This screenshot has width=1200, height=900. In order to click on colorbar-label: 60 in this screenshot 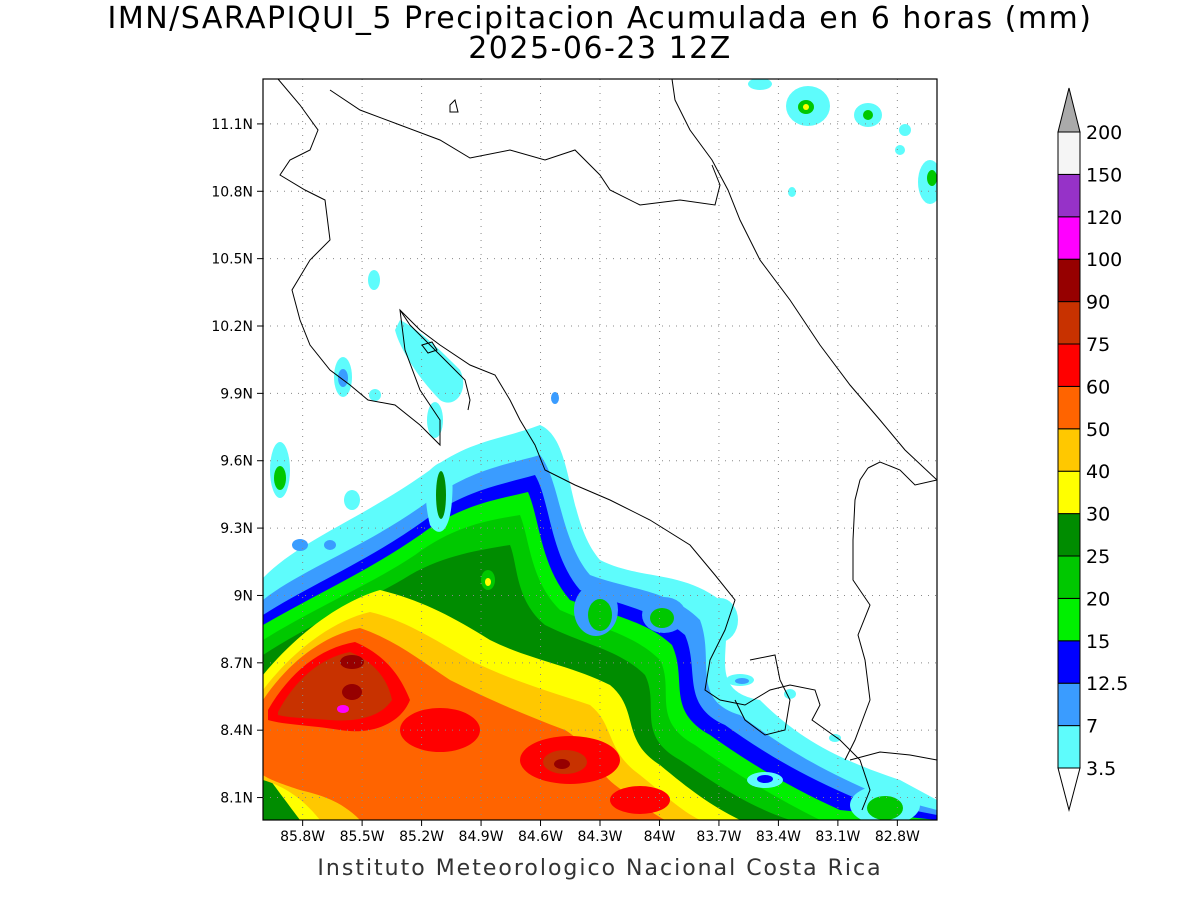, I will do `click(1098, 387)`.